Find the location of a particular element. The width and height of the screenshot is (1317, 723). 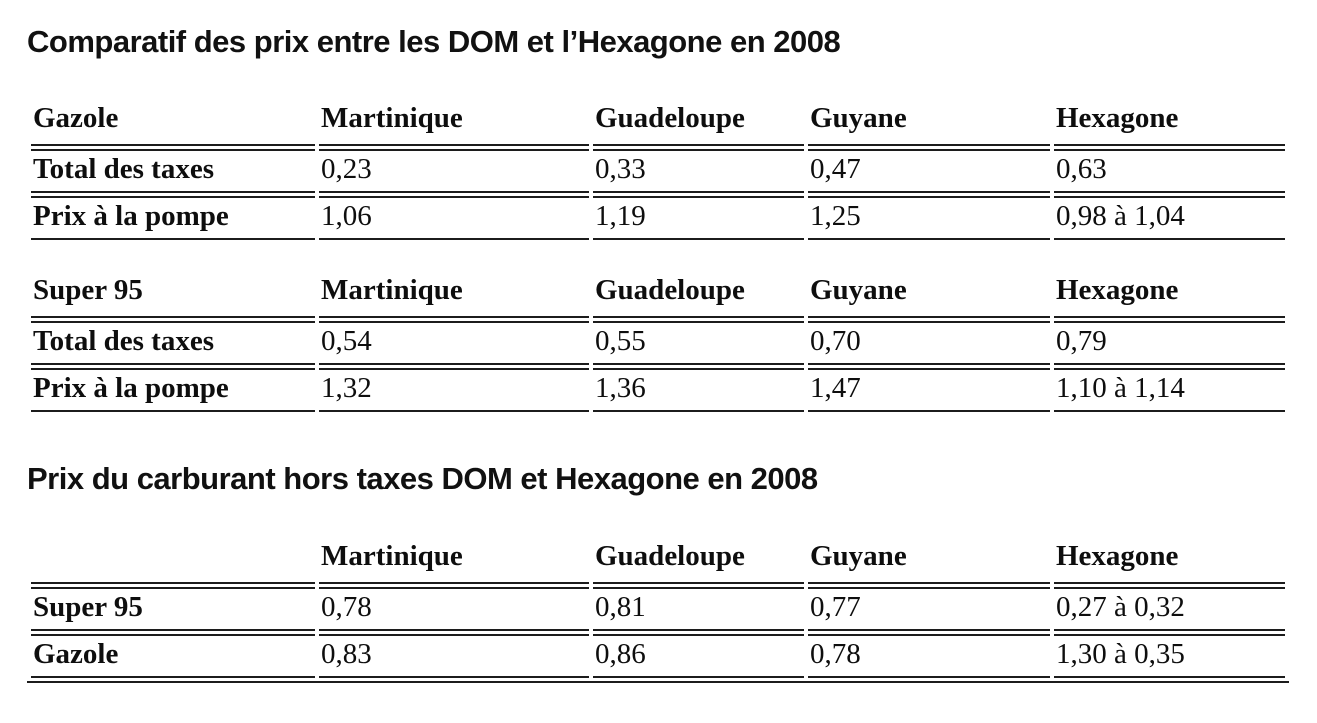

price-value: 1,30 à 0,35 is located at coordinates (1169, 656).